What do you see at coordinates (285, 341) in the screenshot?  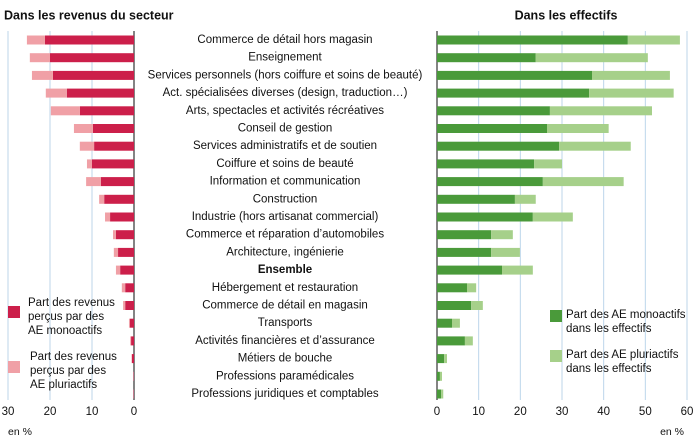 I see `category-label: Activités financières et d’assurance` at bounding box center [285, 341].